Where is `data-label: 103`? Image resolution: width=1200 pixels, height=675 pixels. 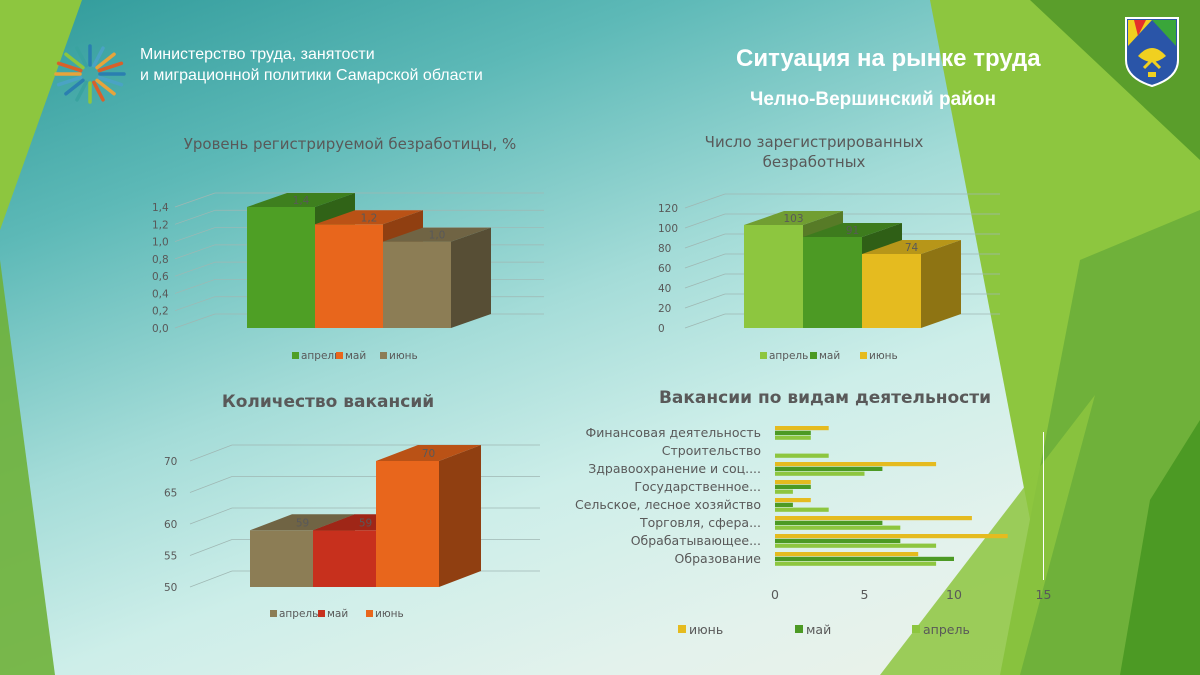 data-label: 103 is located at coordinates (793, 219).